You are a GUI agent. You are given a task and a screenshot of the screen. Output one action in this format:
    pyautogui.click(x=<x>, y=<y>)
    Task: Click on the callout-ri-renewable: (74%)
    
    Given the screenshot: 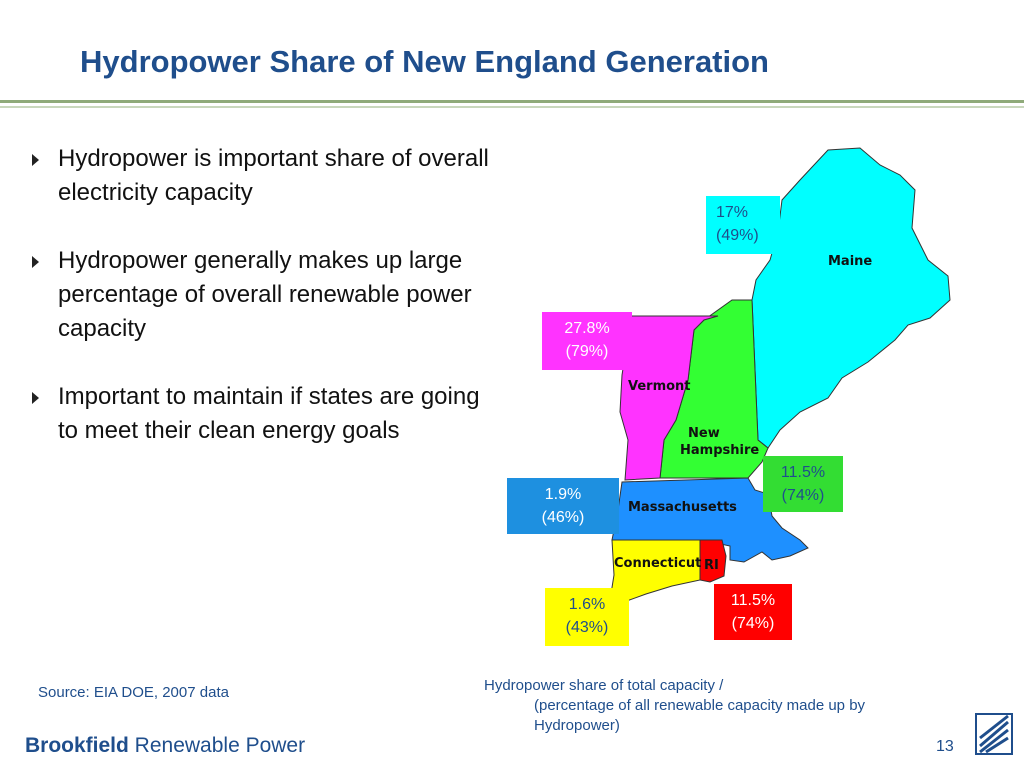 What is the action you would take?
    pyautogui.click(x=753, y=623)
    